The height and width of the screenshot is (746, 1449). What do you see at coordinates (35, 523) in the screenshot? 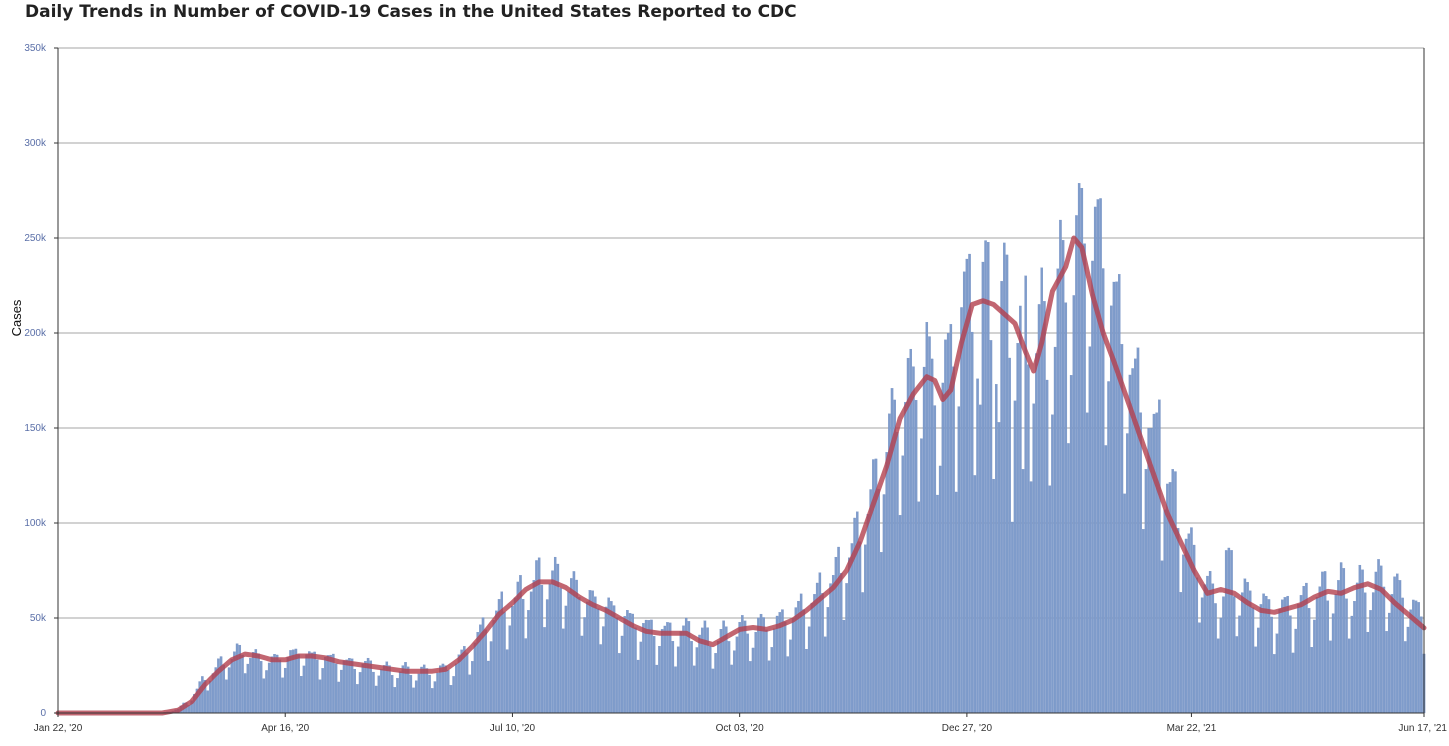
I see `y-tick-label: 100k` at bounding box center [35, 523].